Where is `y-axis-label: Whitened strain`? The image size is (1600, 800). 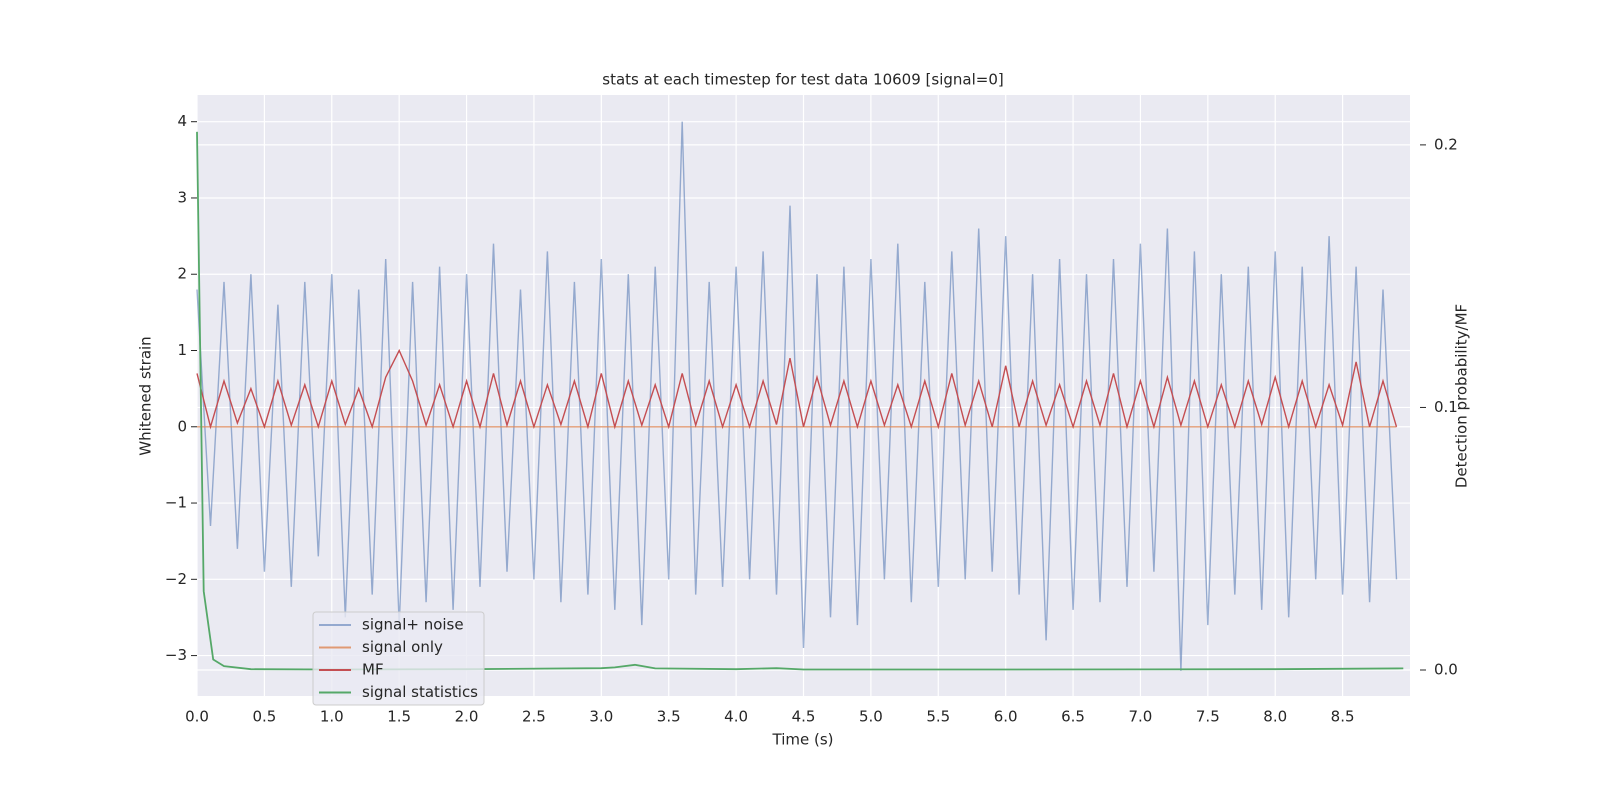
y-axis-label: Whitened strain is located at coordinates (146, 395).